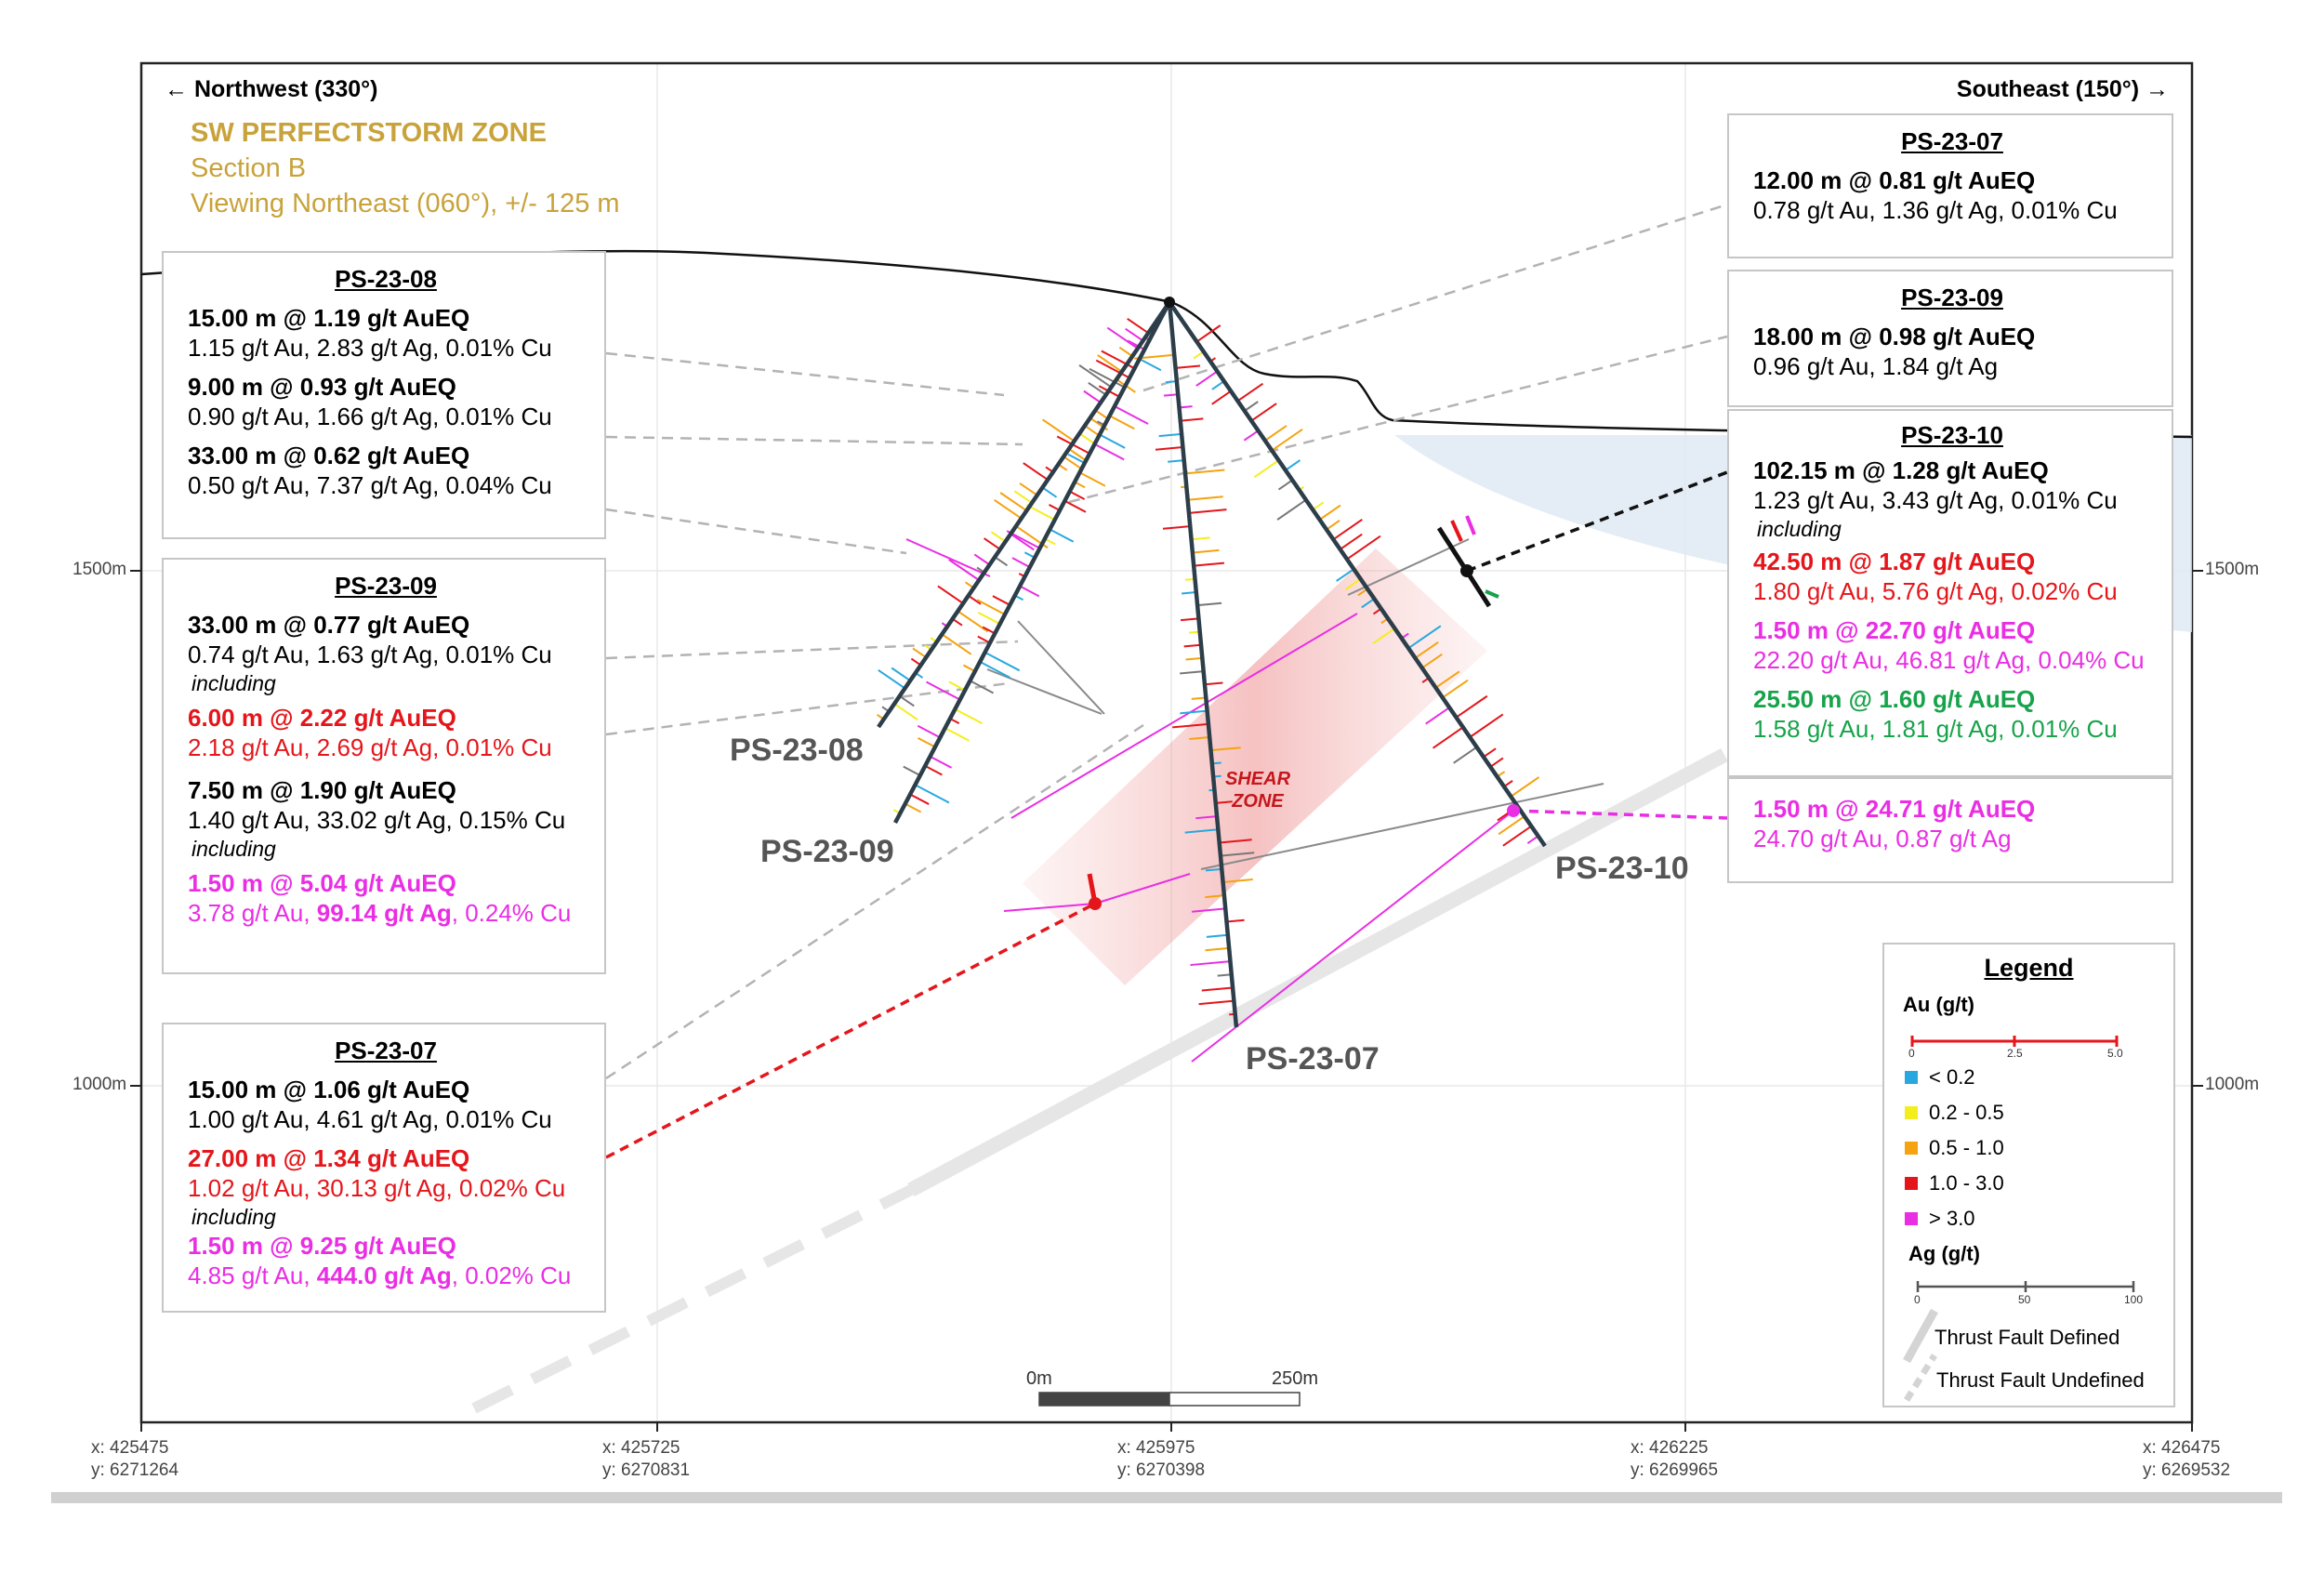 This screenshot has width=2324, height=1572. Describe the element at coordinates (1938, 1004) in the screenshot. I see `legend-au-label: Au (g/t)` at that location.